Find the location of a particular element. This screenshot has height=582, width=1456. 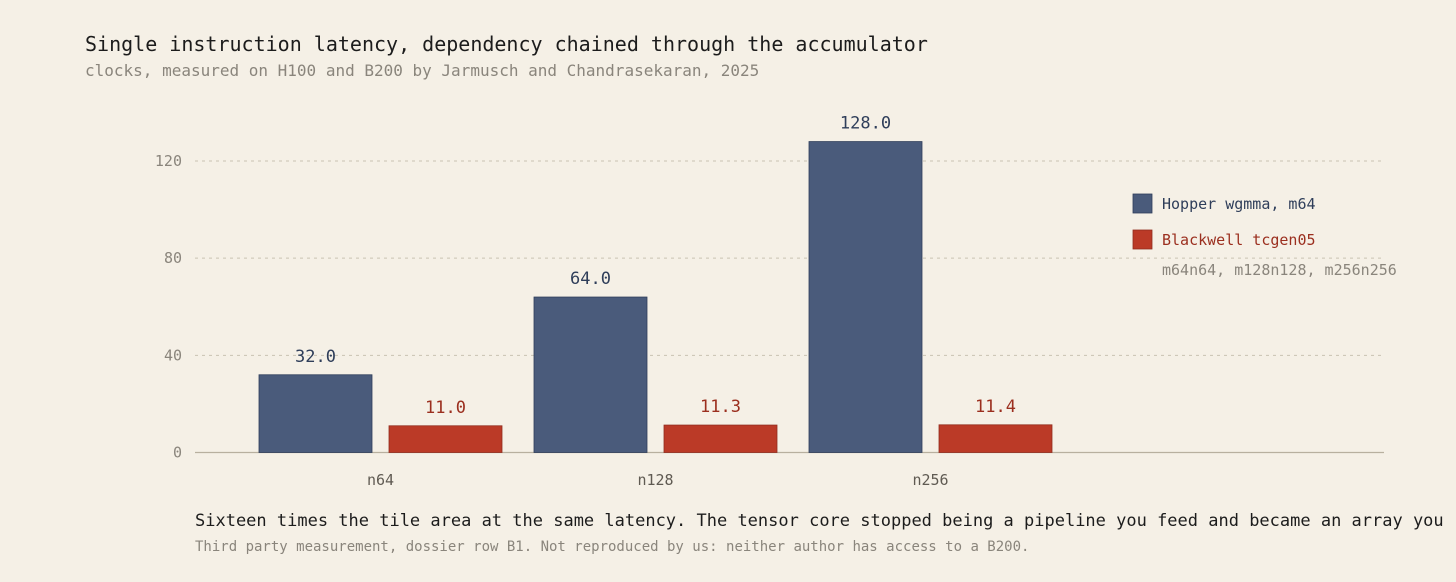

legend-sublabel: m64n64, m128n128, m256n256 is located at coordinates (1279, 270).